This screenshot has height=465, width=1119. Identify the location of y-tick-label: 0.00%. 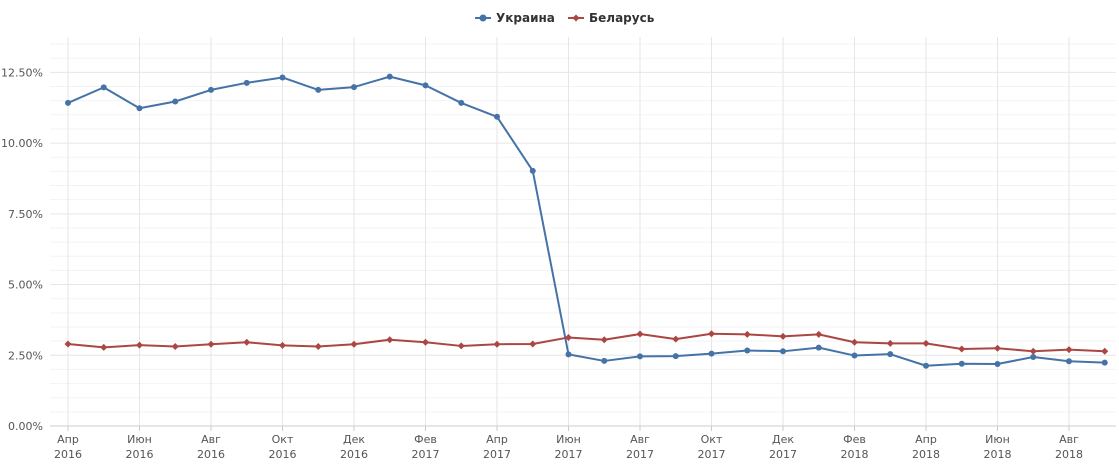
(25, 426).